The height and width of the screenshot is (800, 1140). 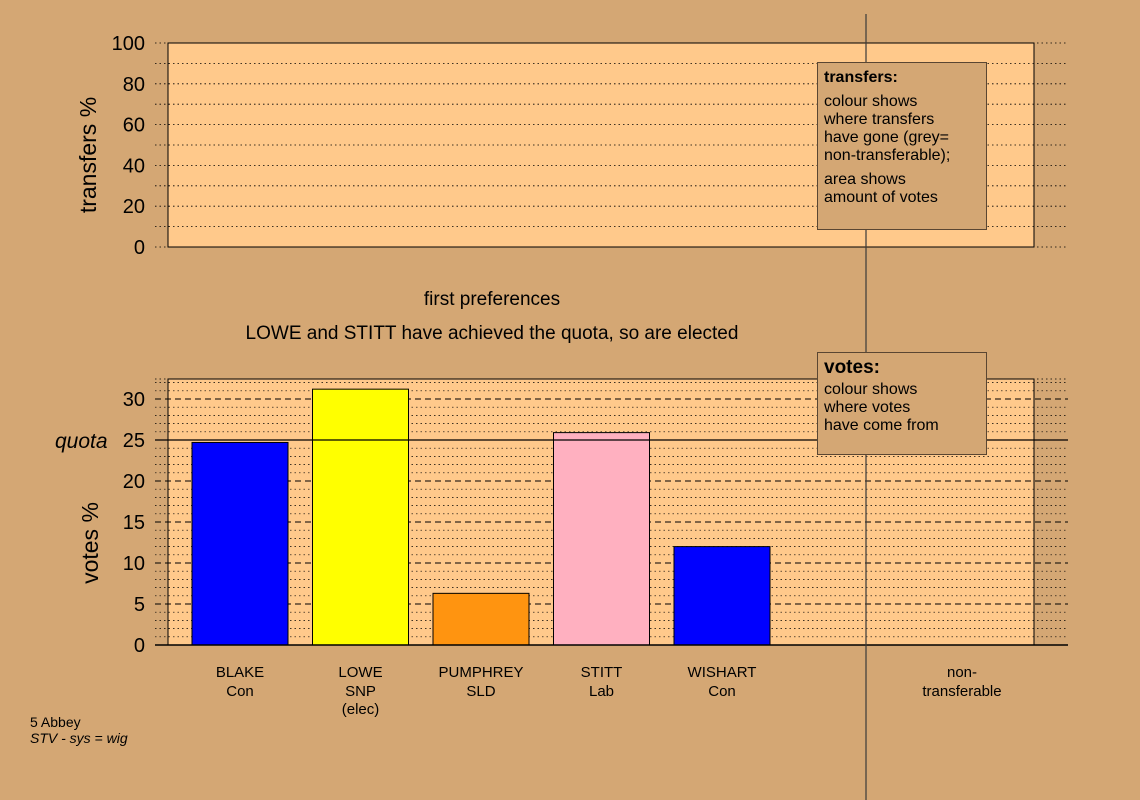 What do you see at coordinates (601, 539) in the screenshot?
I see `bar-stitt` at bounding box center [601, 539].